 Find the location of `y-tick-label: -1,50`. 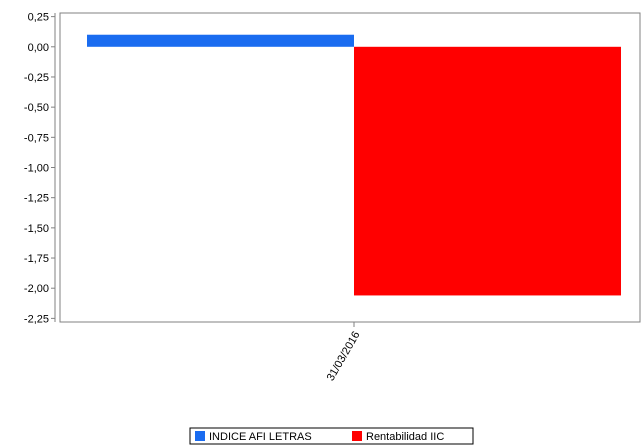

y-tick-label: -1,50 is located at coordinates (36, 229).